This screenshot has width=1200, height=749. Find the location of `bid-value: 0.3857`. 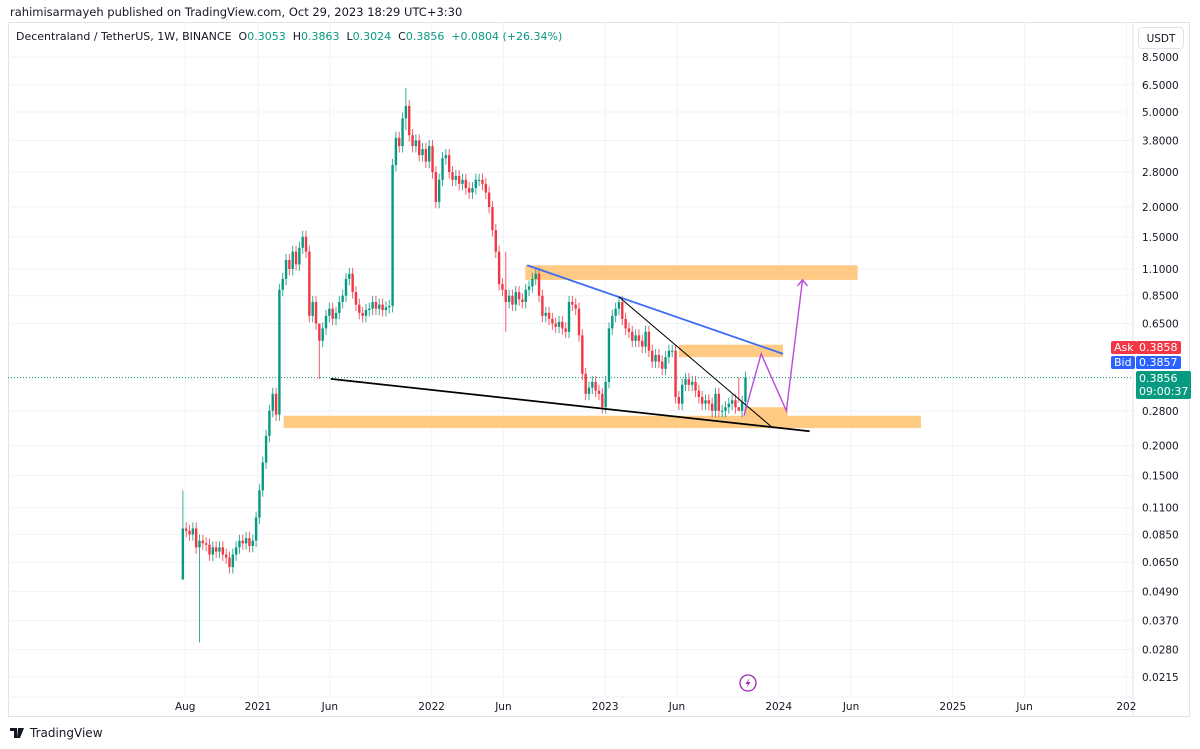

bid-value: 0.3857 is located at coordinates (1158, 362).